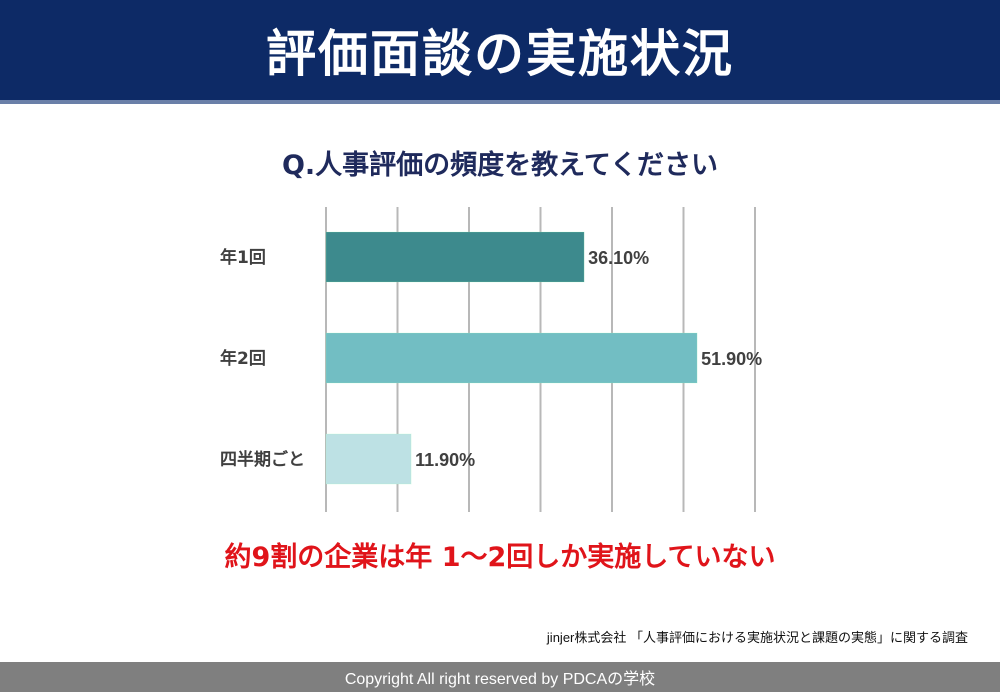 The width and height of the screenshot is (1000, 692). I want to click on source-note: jinjer株式会社 「人事評価における実施状況と課題の実態」に関する調査, so click(757, 637).